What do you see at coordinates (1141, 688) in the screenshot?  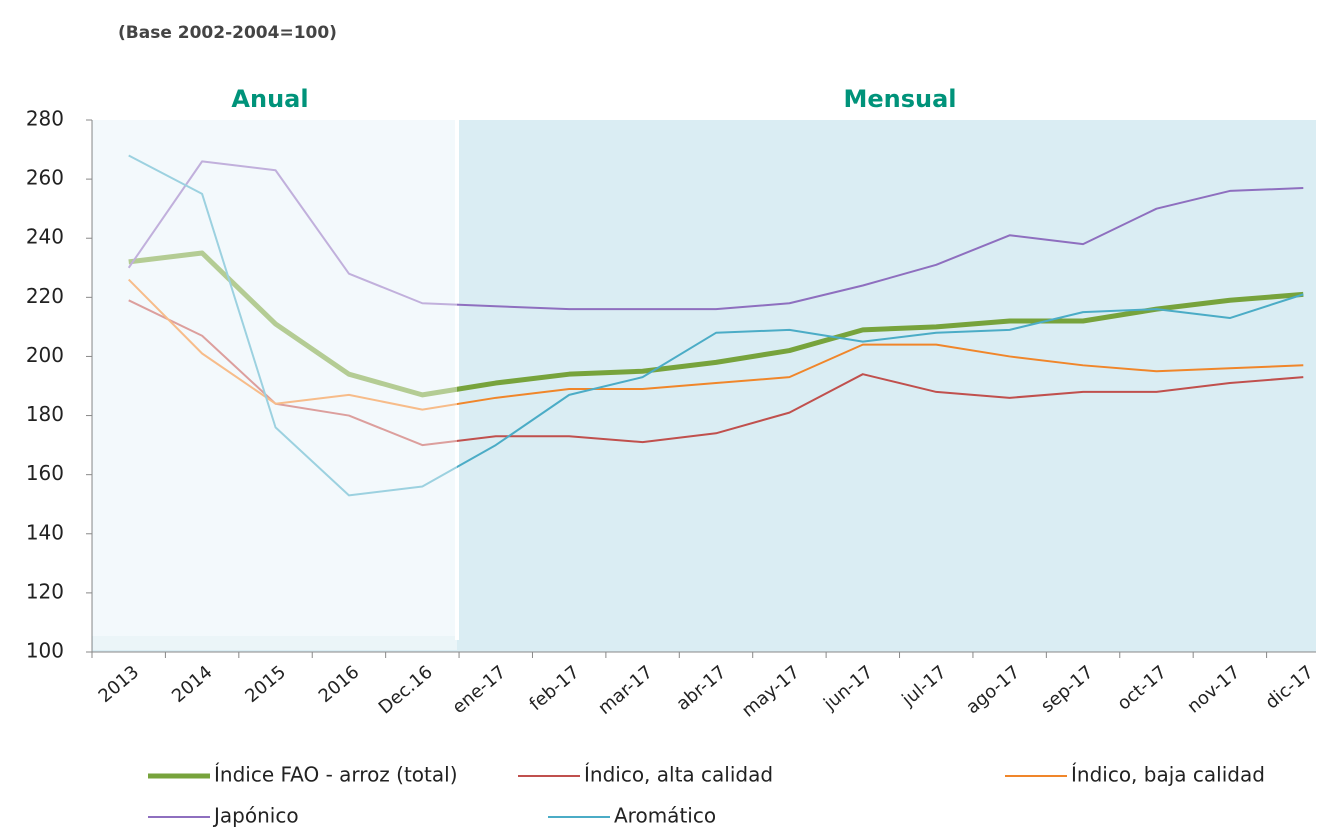 I see `x-tick-label: oct-17` at bounding box center [1141, 688].